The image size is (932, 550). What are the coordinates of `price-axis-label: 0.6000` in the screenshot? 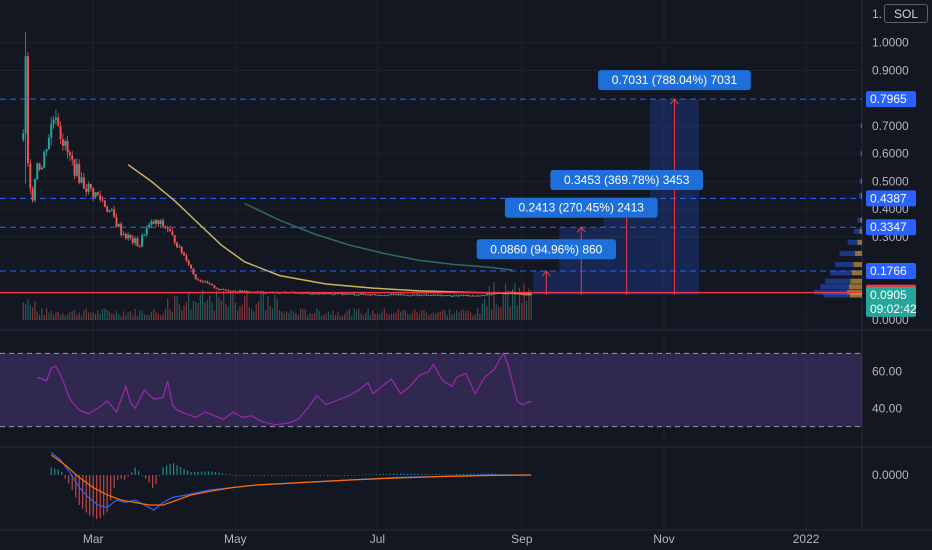 It's located at (890, 154).